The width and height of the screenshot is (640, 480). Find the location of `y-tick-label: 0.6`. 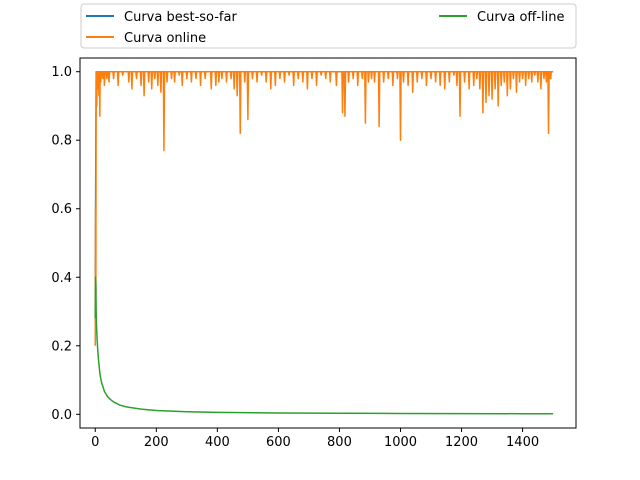

y-tick-label: 0.6 is located at coordinates (61, 209).